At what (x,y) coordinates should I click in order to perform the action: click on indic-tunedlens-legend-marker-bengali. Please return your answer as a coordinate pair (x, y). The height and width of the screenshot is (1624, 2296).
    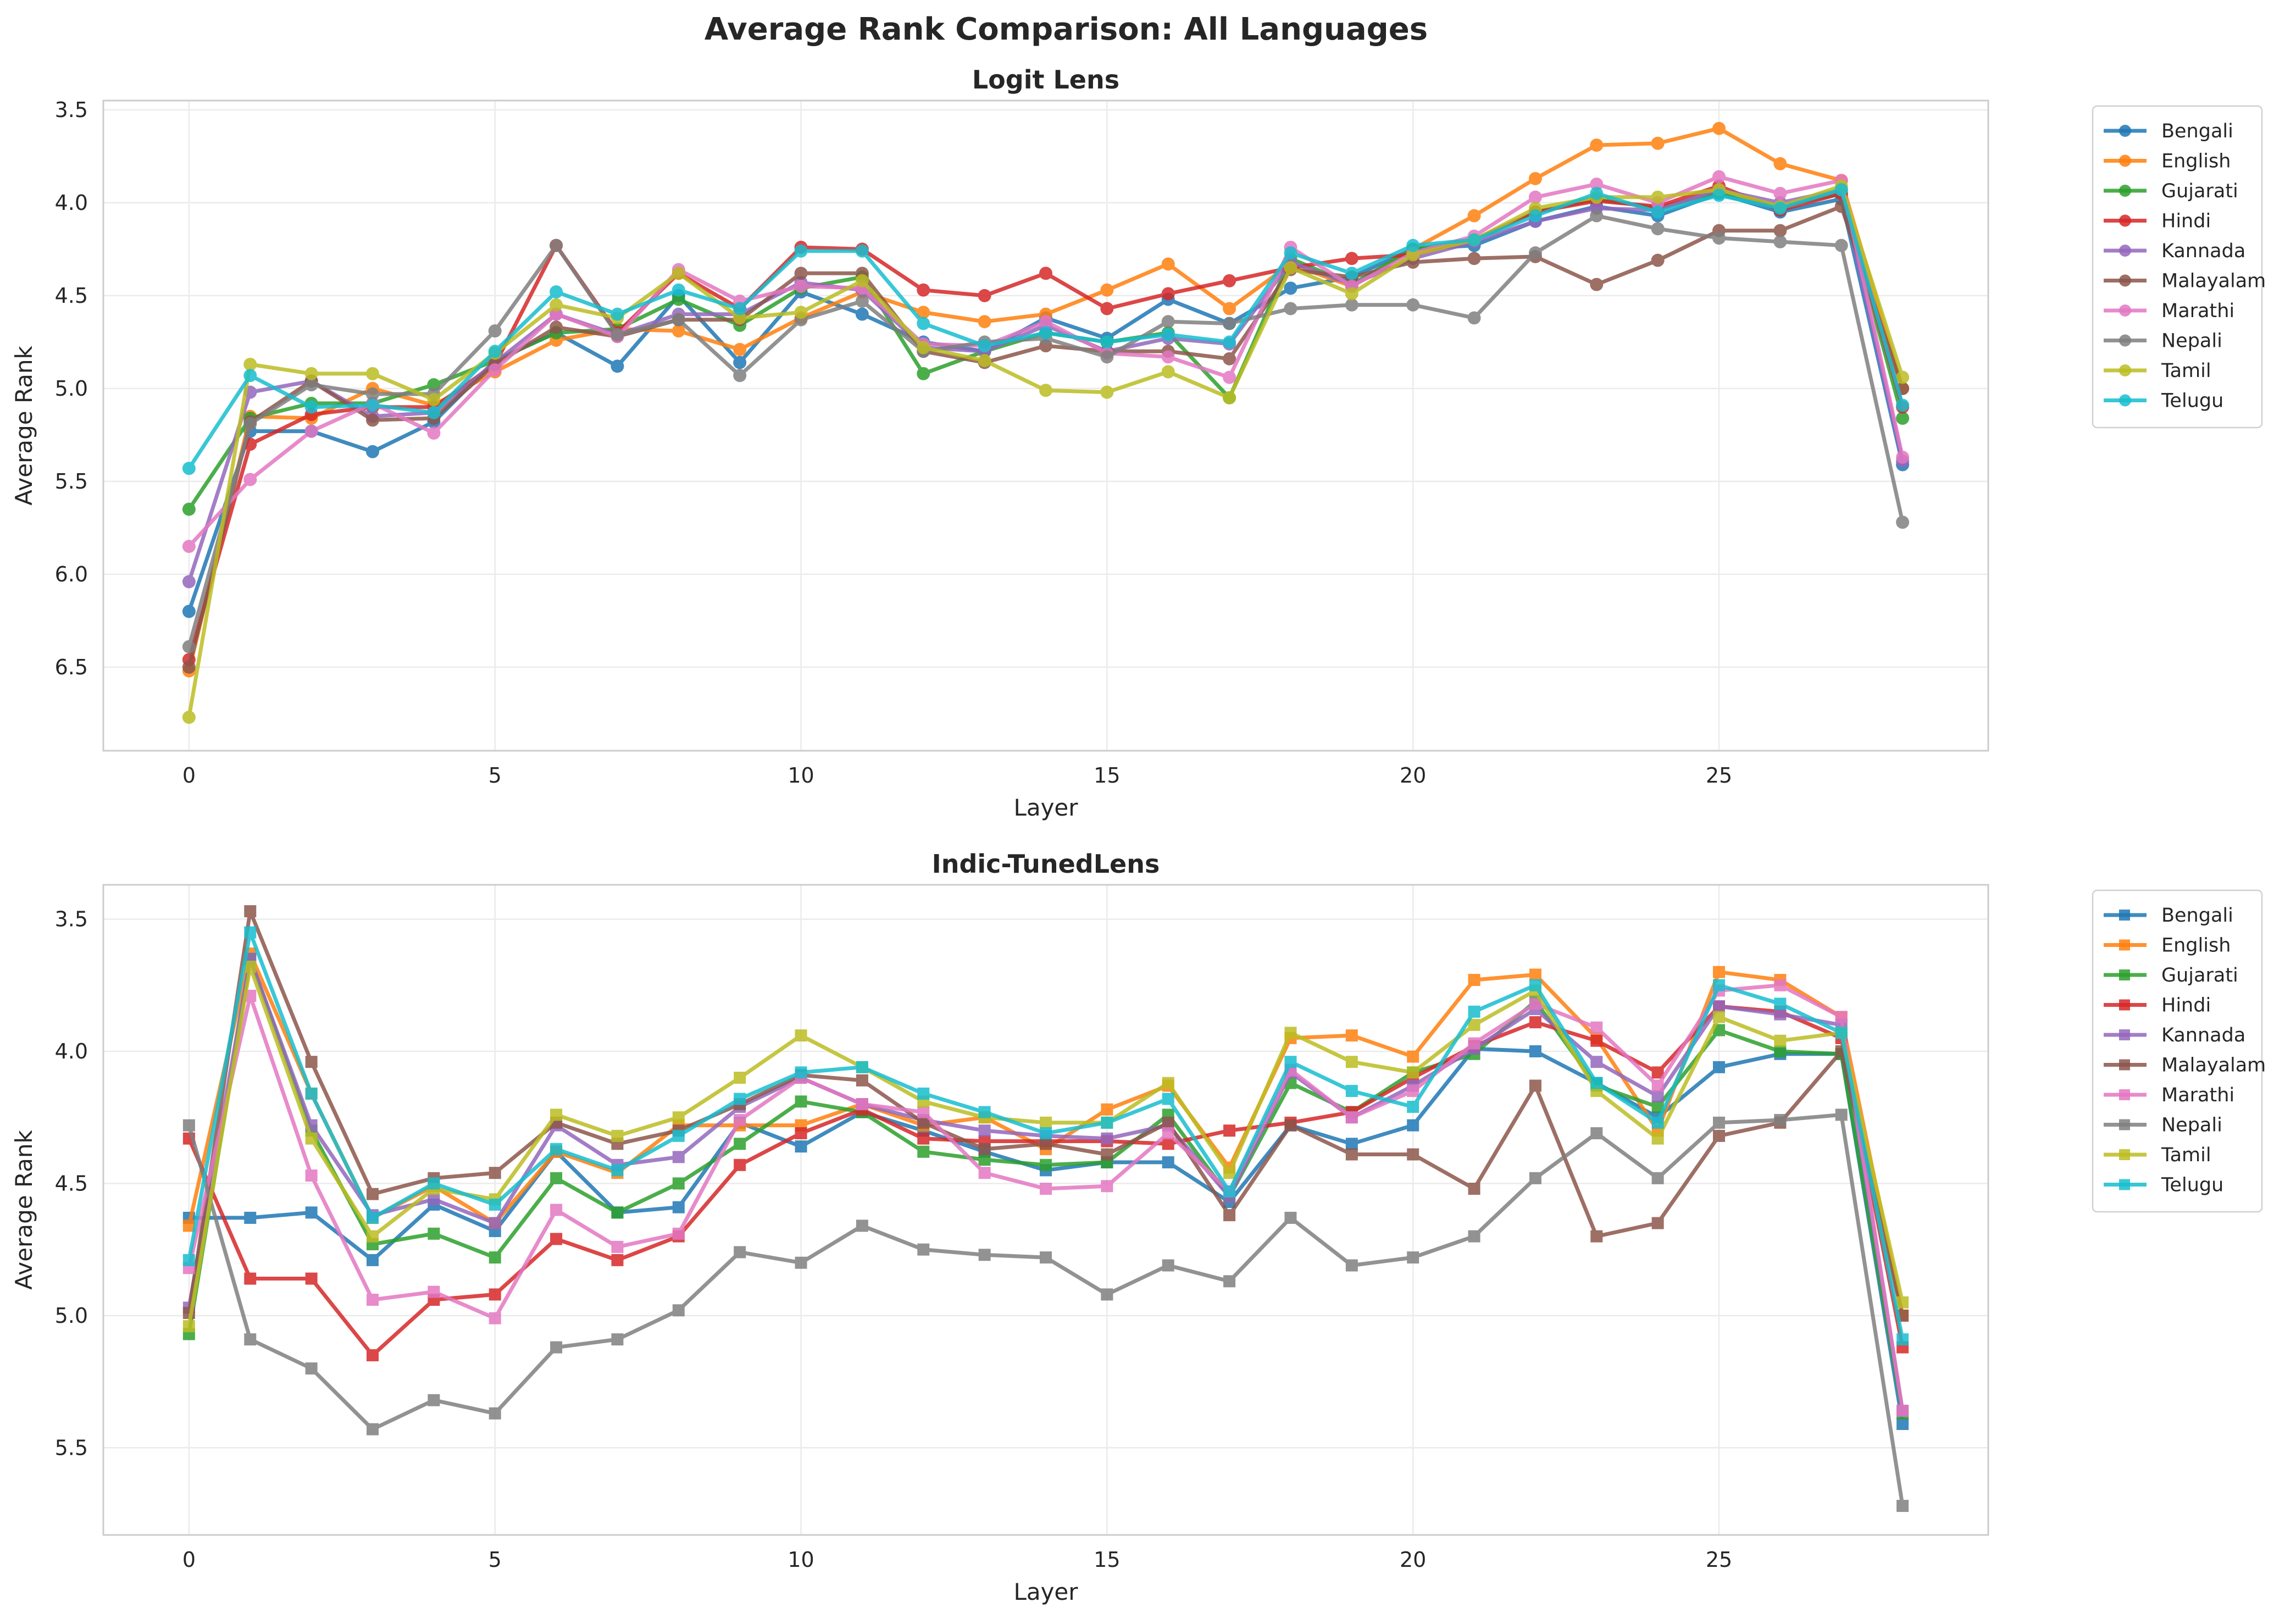
    Looking at the image, I should click on (2124, 915).